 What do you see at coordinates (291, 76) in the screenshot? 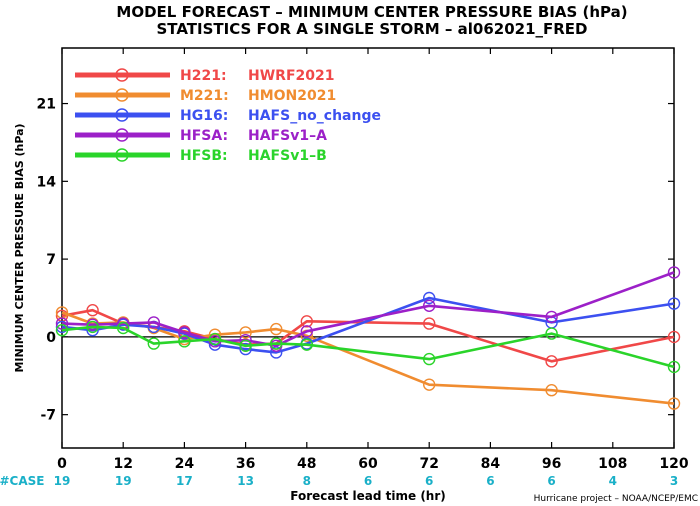
I see `legend-name: HWRF2021` at bounding box center [291, 76].